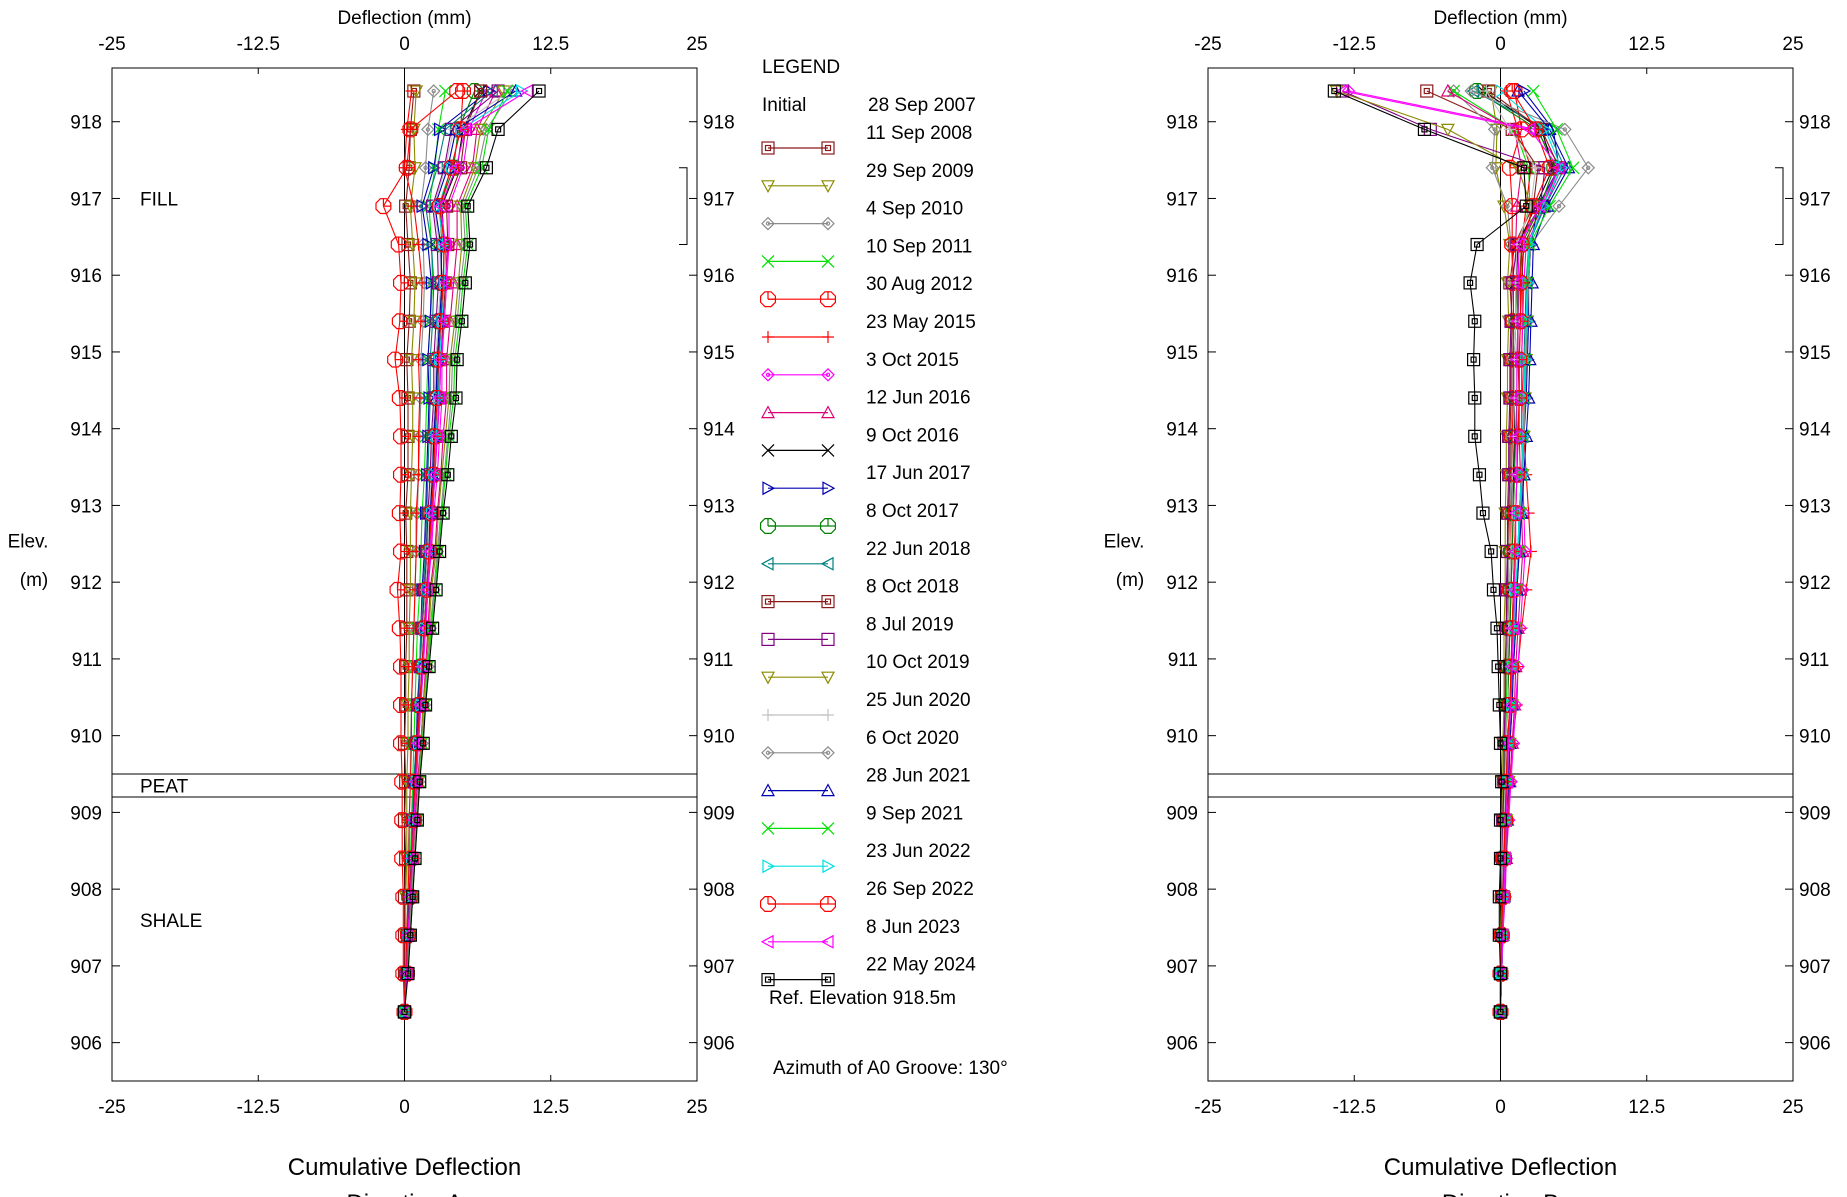 The width and height of the screenshot is (1847, 1197). What do you see at coordinates (910, 624) in the screenshot?
I see `legend-entry-label: 8 Jul 2019` at bounding box center [910, 624].